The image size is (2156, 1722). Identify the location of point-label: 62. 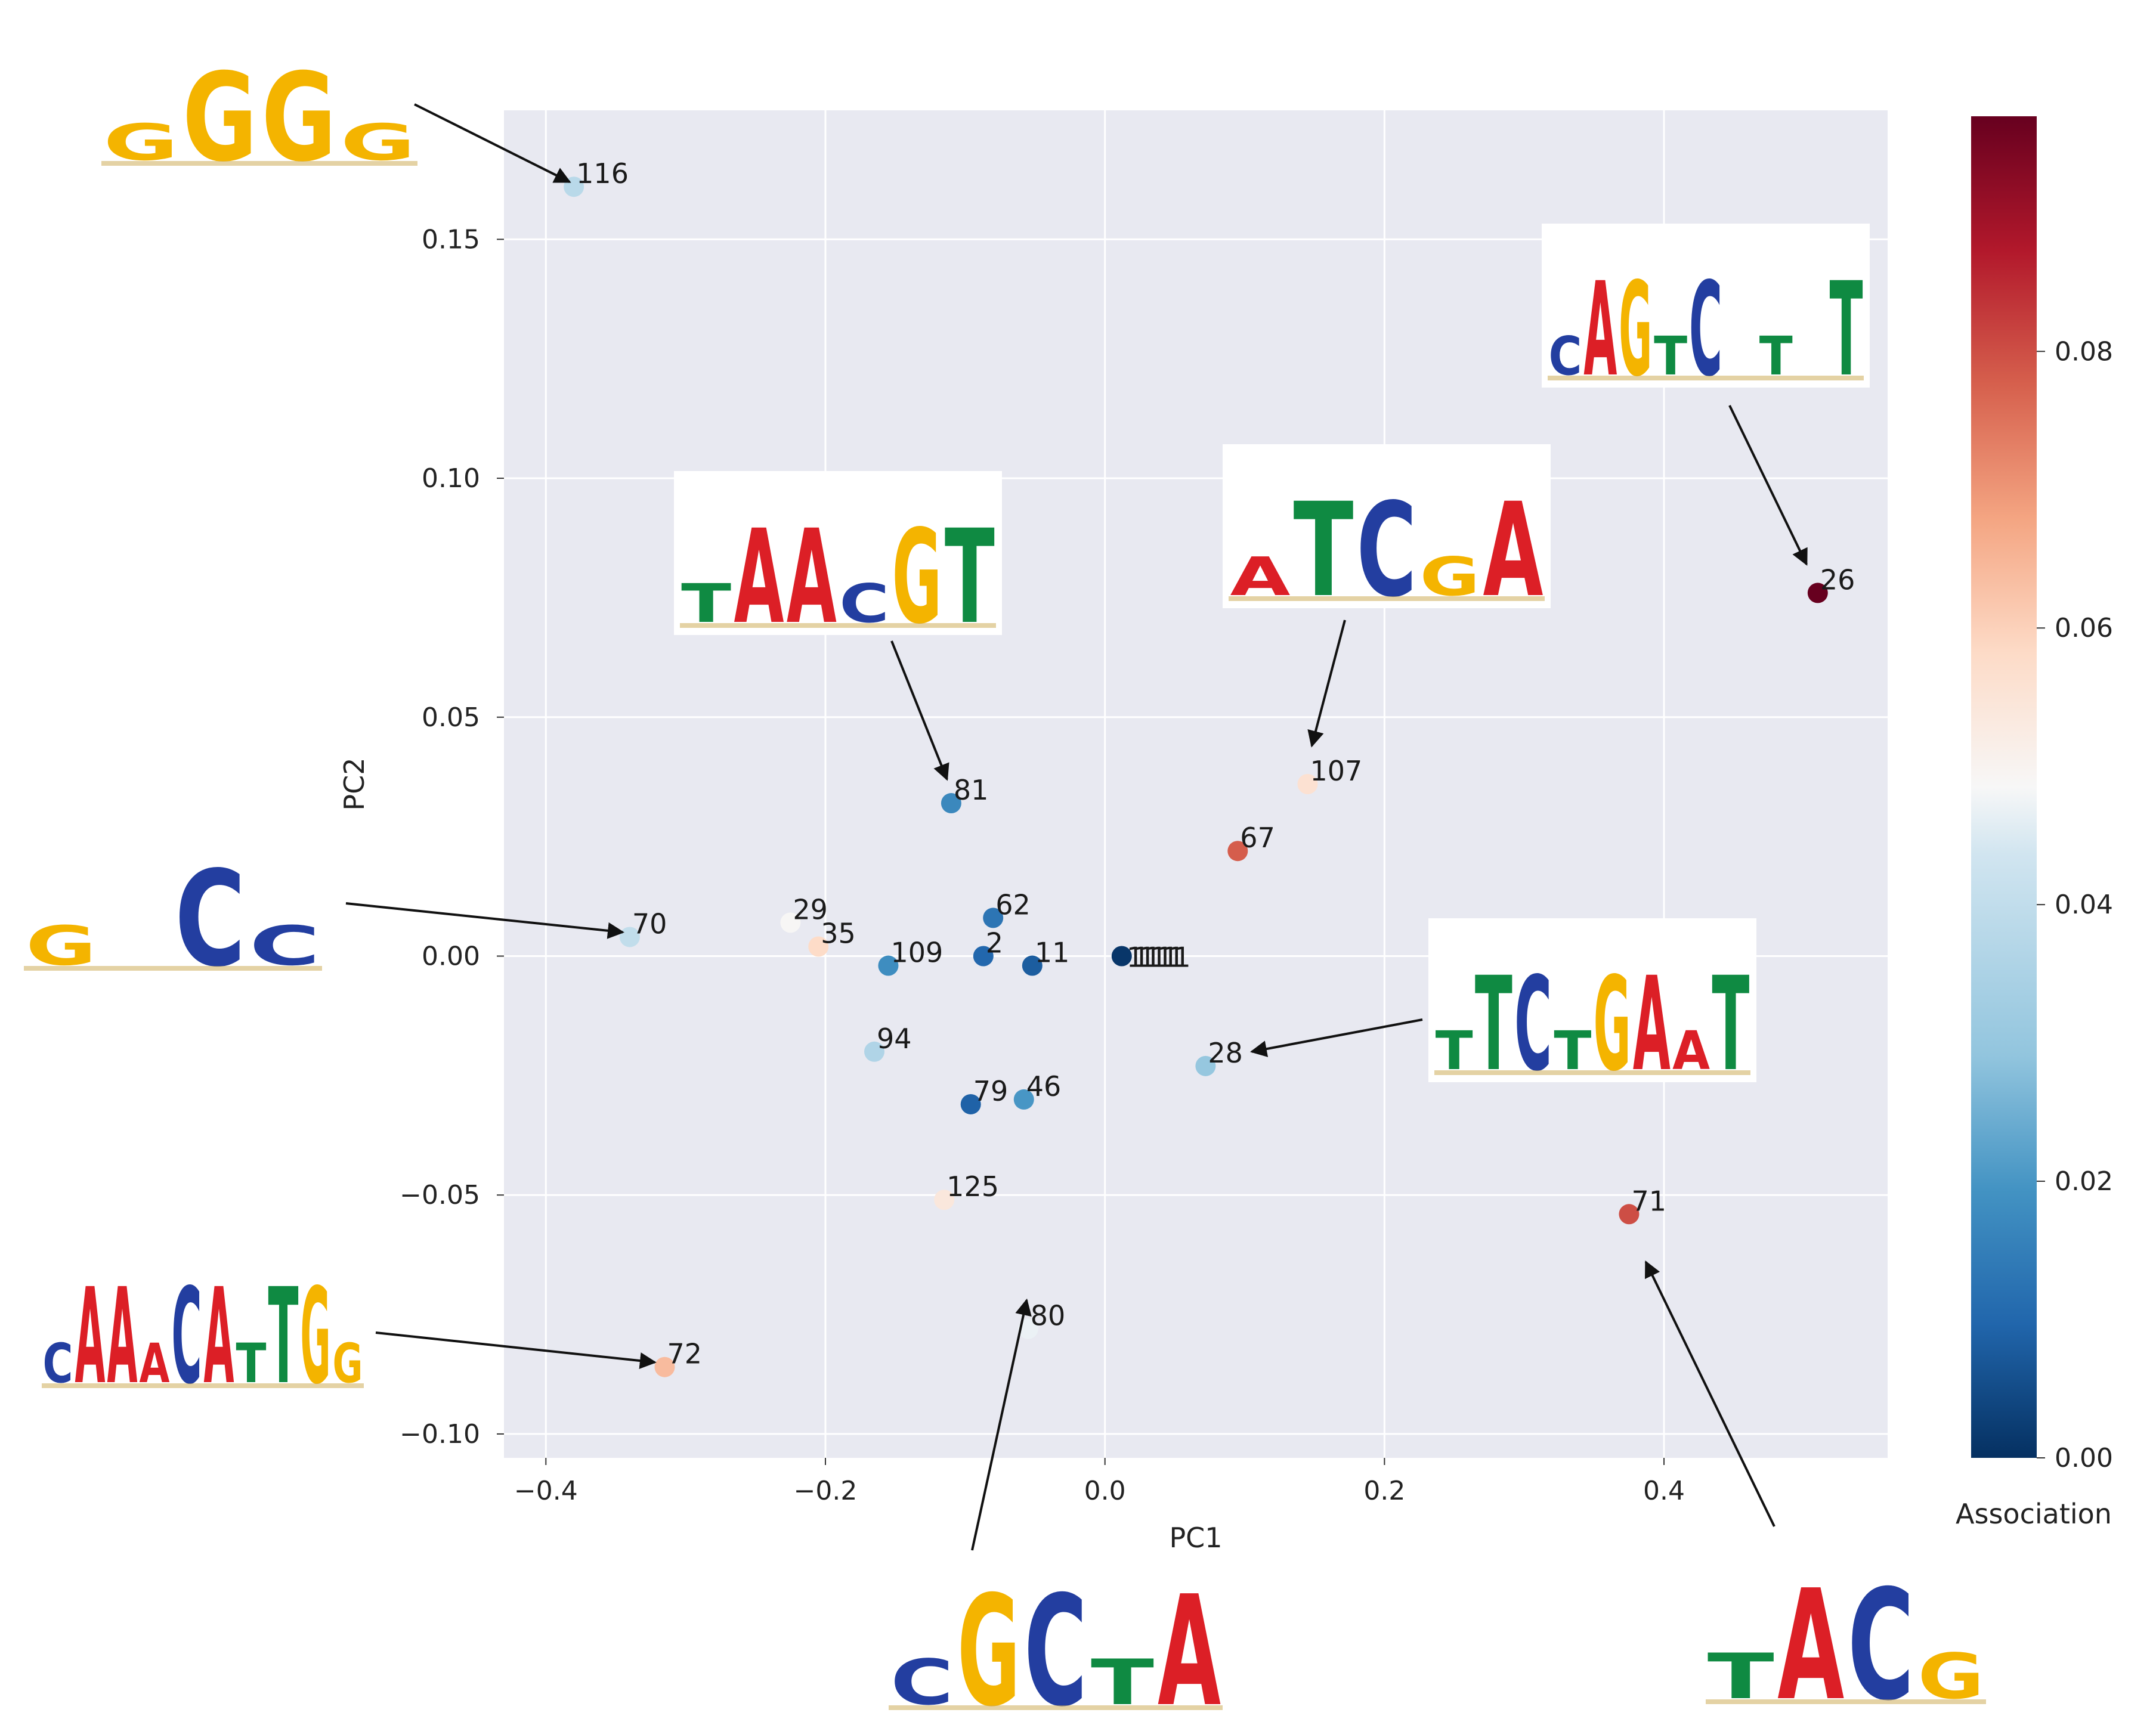
(1013, 904).